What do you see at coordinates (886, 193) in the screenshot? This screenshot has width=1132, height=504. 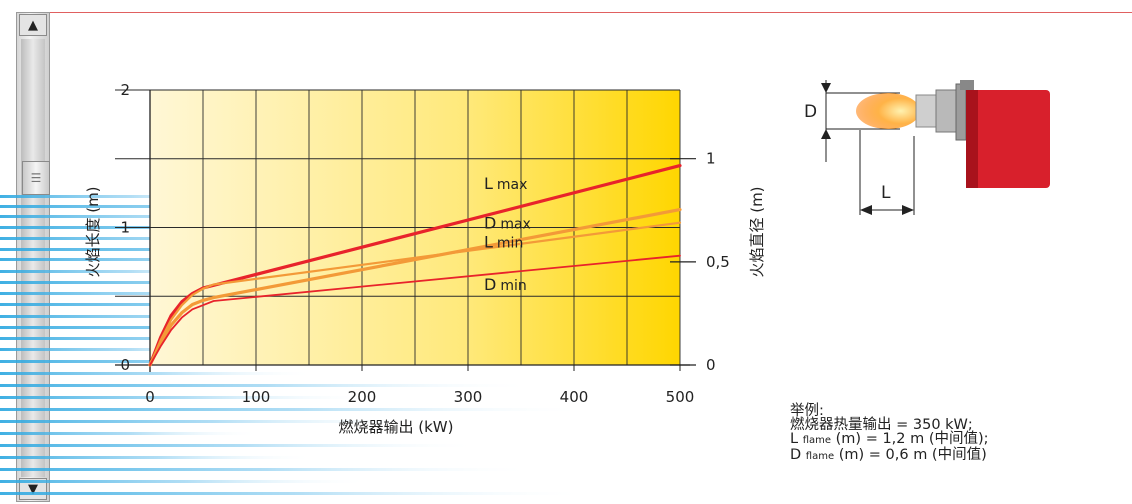 I see `length-label: L` at bounding box center [886, 193].